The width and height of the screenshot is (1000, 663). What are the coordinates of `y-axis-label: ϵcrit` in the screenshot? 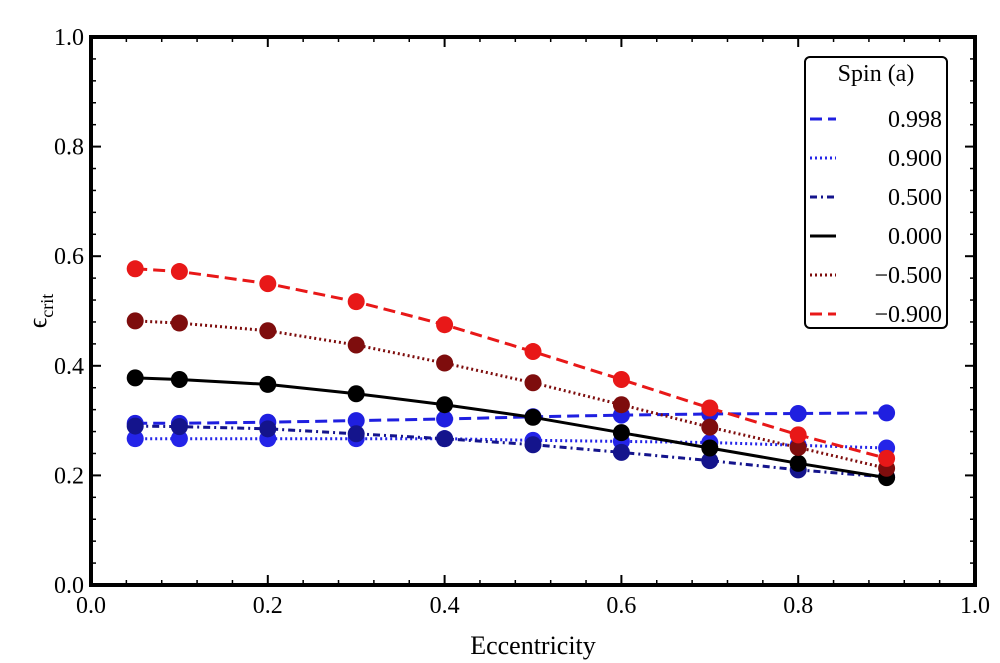 It's located at (40, 311).